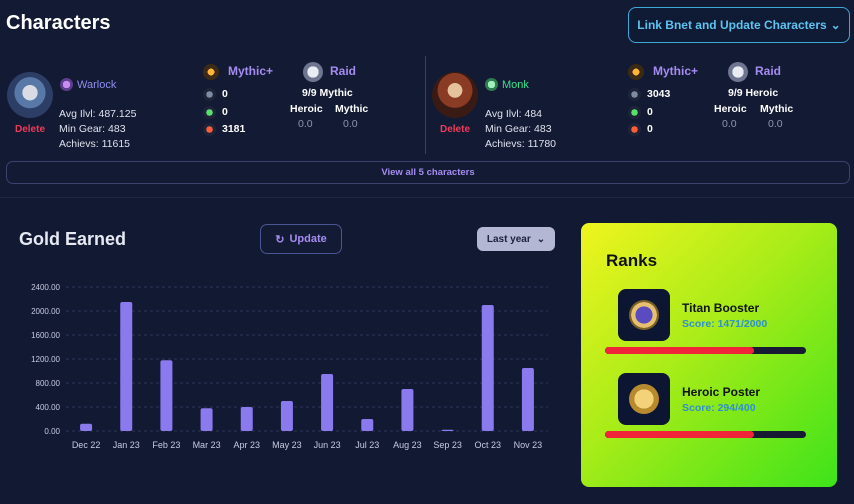  Describe the element at coordinates (98, 114) in the screenshot. I see `avg-ilvl: Avg Ilvl: 487.125` at that location.